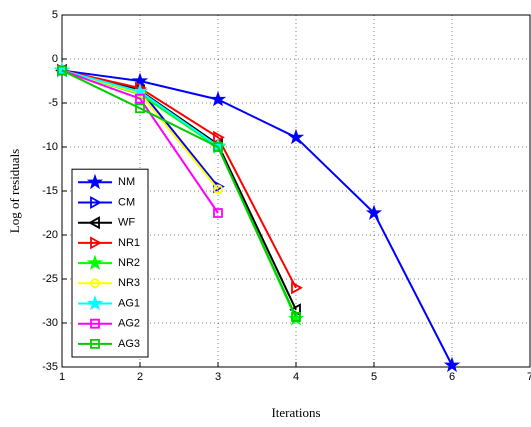 Image resolution: width=531 pixels, height=427 pixels. Describe the element at coordinates (129, 344) in the screenshot. I see `legend-label: AG3` at that location.